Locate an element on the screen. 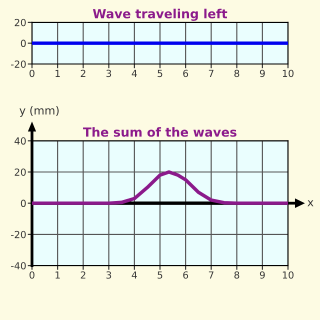  x-axis-title: x is located at coordinates (311, 203).